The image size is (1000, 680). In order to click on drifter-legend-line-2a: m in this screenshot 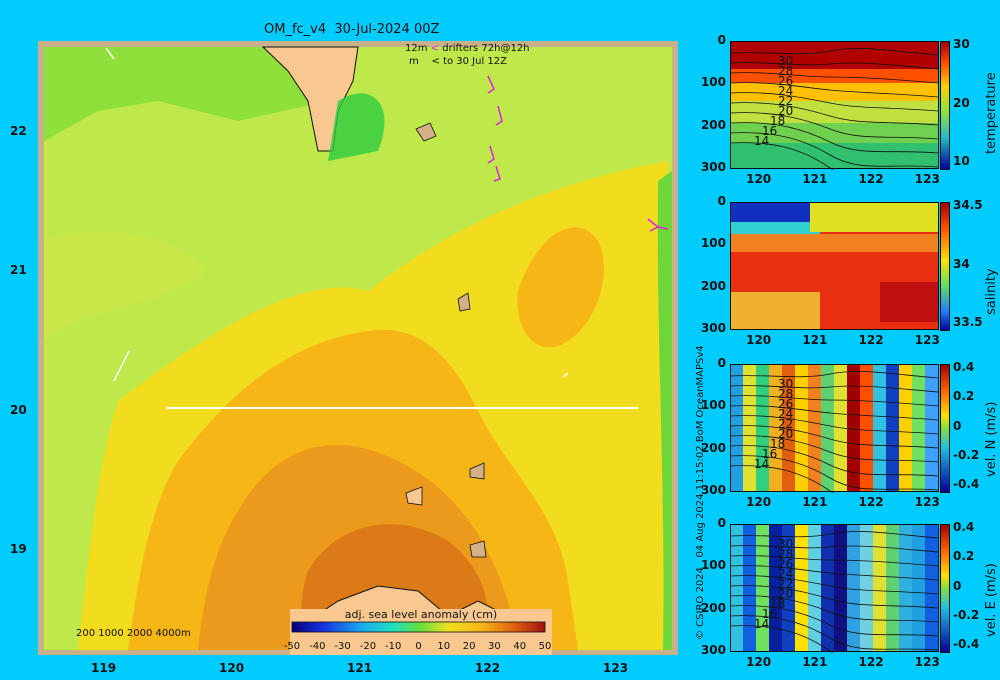, I will do `click(414, 61)`.